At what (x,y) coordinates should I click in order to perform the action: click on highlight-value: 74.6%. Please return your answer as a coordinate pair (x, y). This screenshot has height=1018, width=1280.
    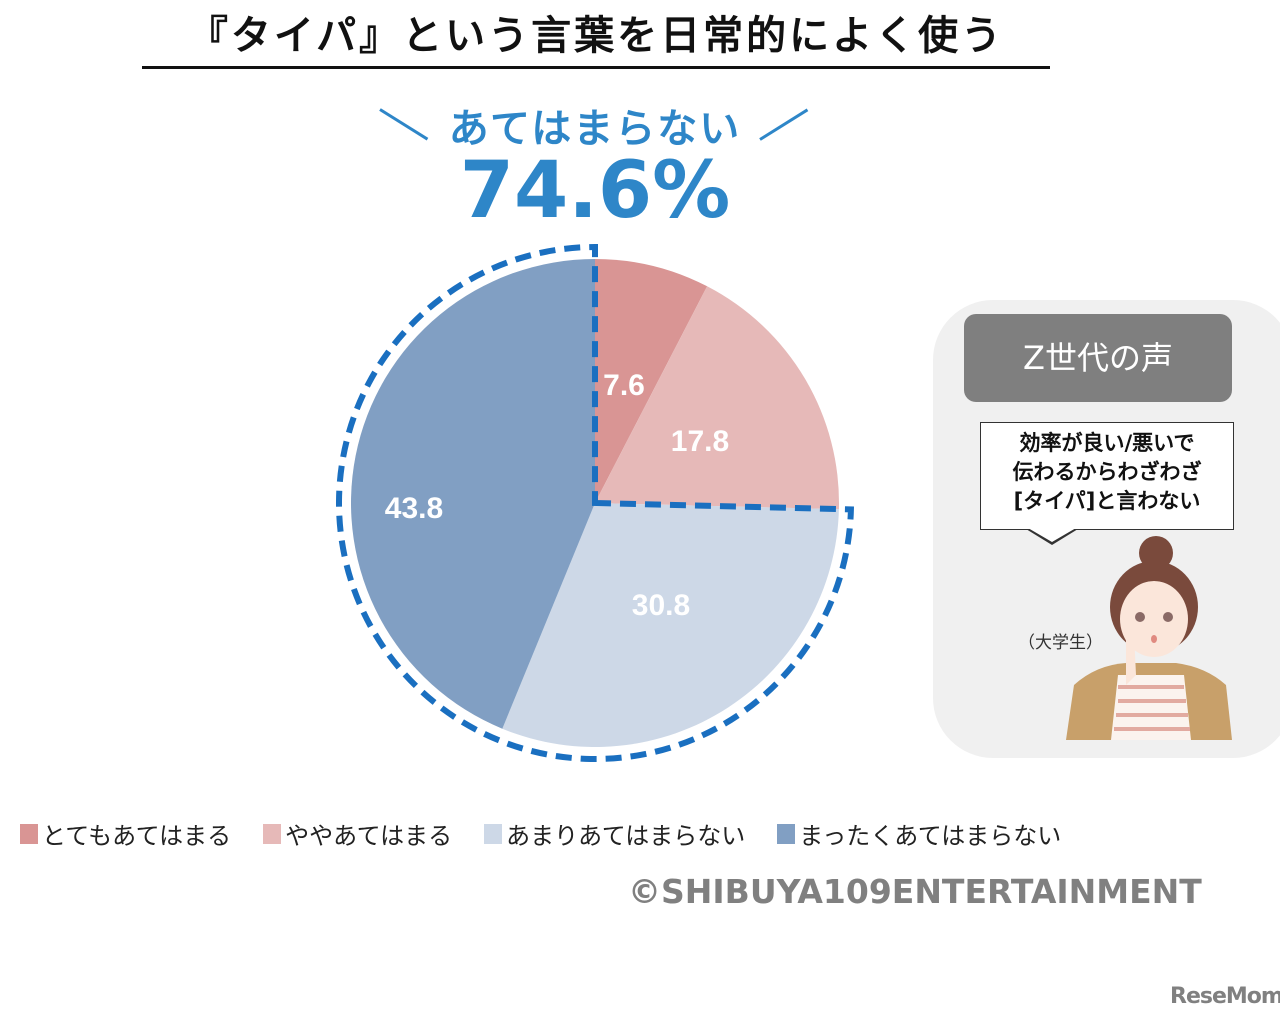
    Looking at the image, I should click on (595, 191).